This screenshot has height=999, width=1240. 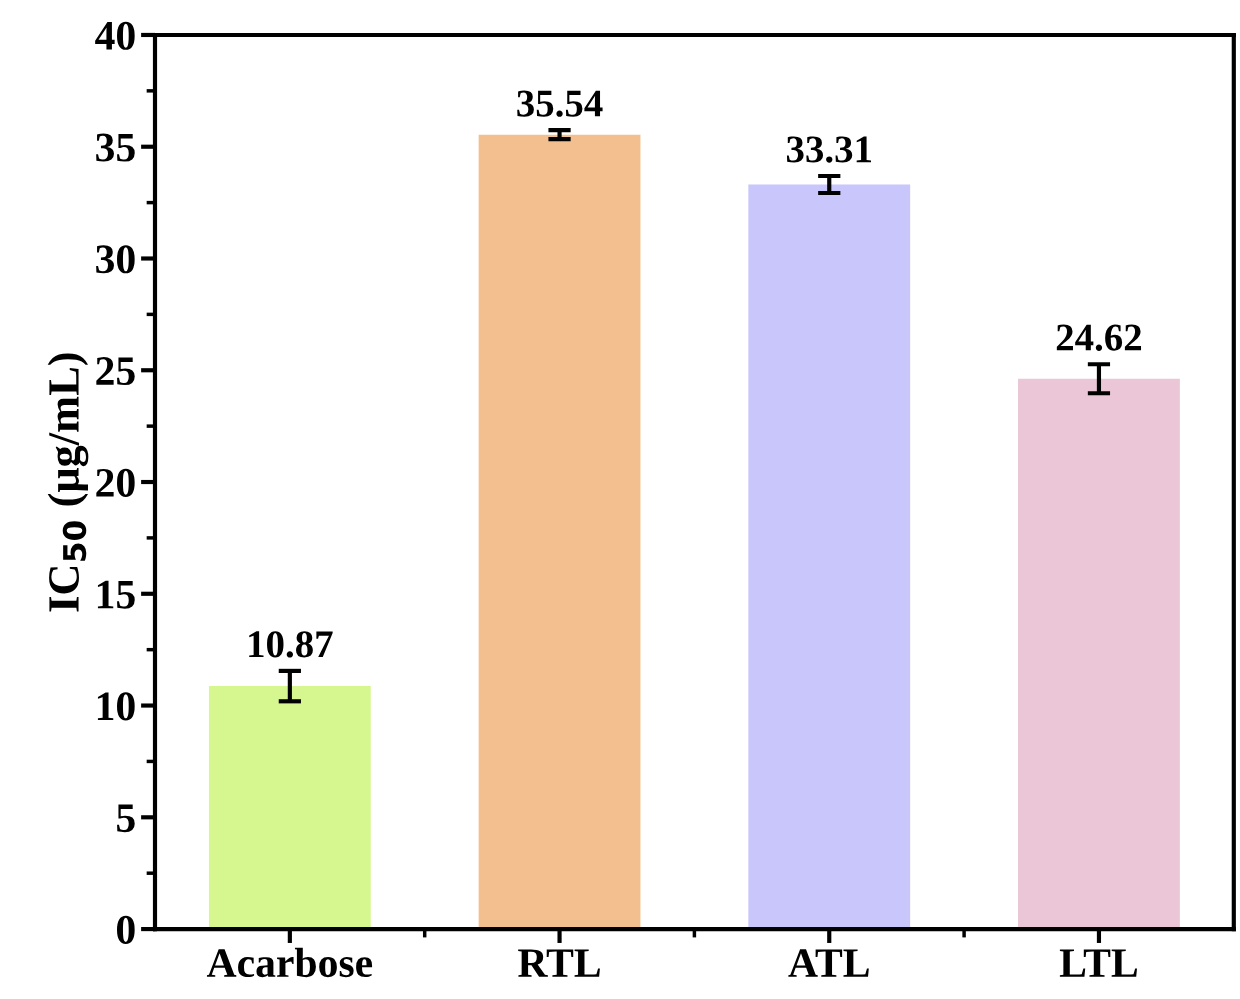 What do you see at coordinates (559, 963) in the screenshot?
I see `x-tick-label: RTL` at bounding box center [559, 963].